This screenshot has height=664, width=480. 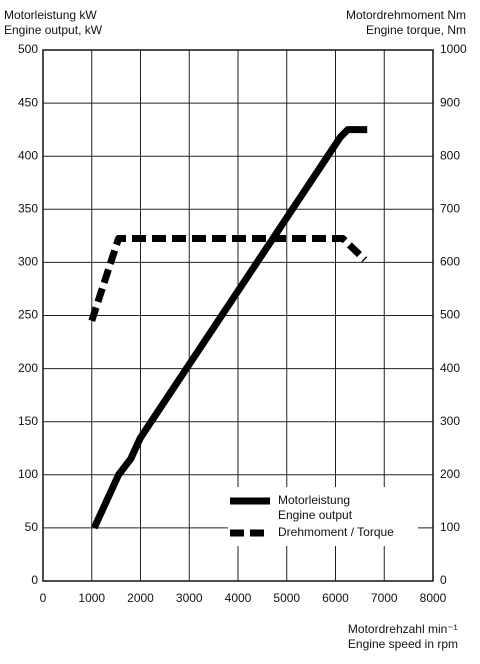 What do you see at coordinates (286, 598) in the screenshot?
I see `x-tick-label: 5000` at bounding box center [286, 598].